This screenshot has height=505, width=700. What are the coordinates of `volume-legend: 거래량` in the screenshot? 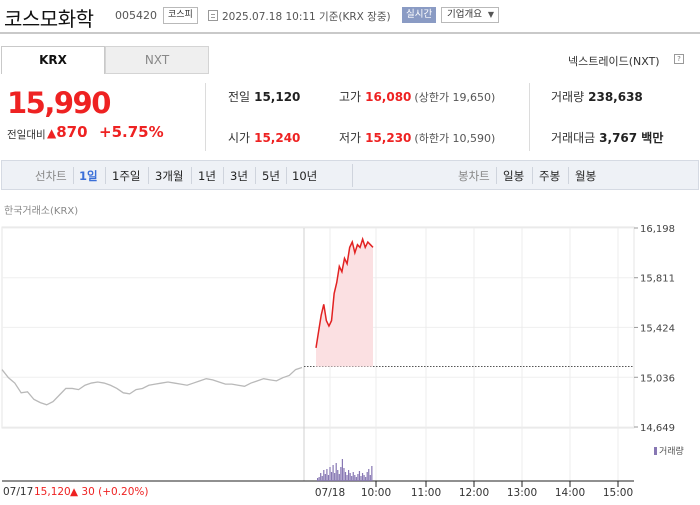 It's located at (669, 450).